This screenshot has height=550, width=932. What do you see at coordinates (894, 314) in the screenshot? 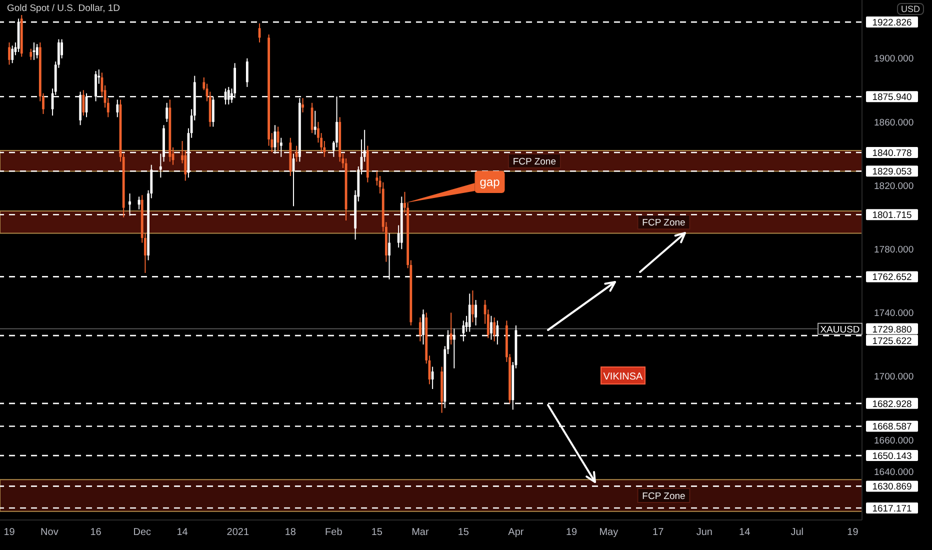
I see `y-tick-label: 1740.000` at bounding box center [894, 314].